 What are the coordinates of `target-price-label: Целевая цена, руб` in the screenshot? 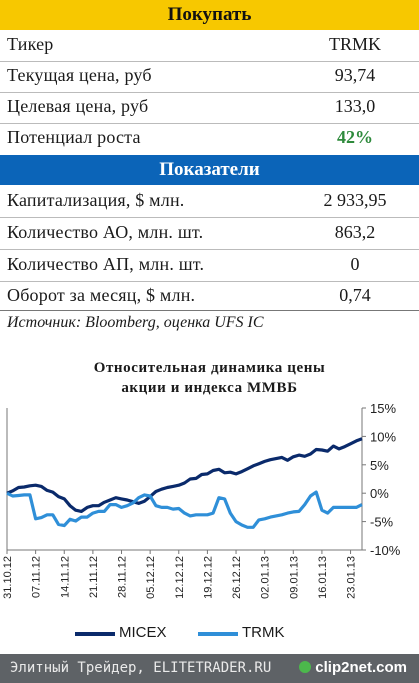 It's located at (78, 106).